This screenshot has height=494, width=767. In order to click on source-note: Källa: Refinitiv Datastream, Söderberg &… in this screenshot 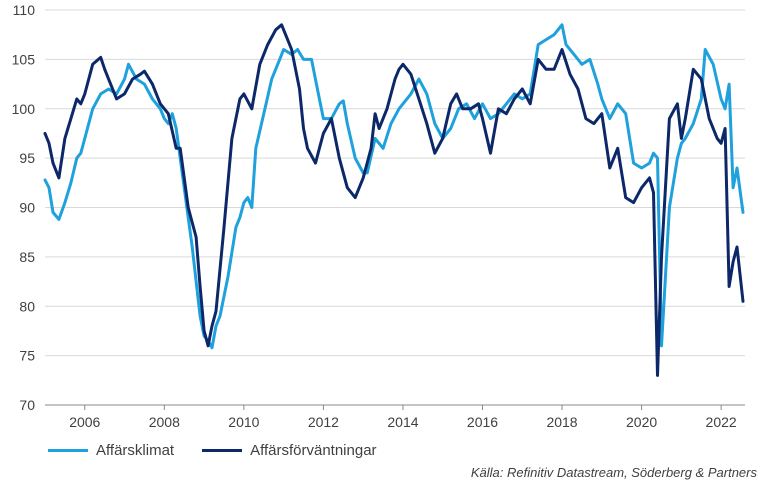, I will do `click(613, 472)`.